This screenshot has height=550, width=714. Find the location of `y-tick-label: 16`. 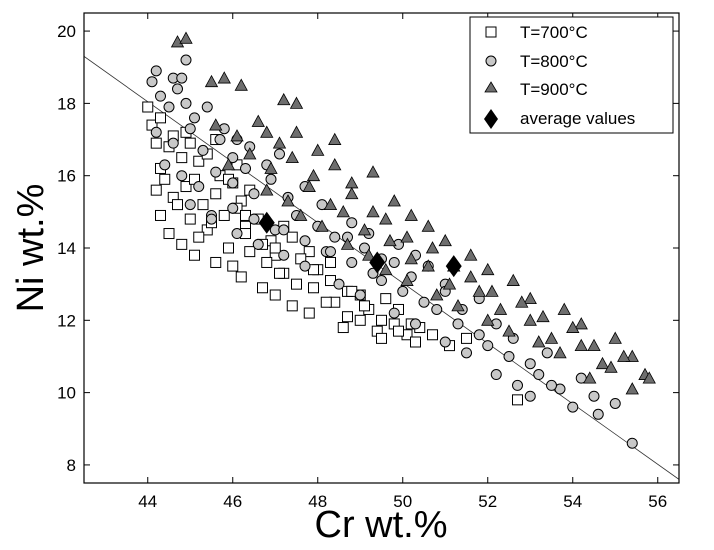

y-tick-label: 16 is located at coordinates (66, 176).